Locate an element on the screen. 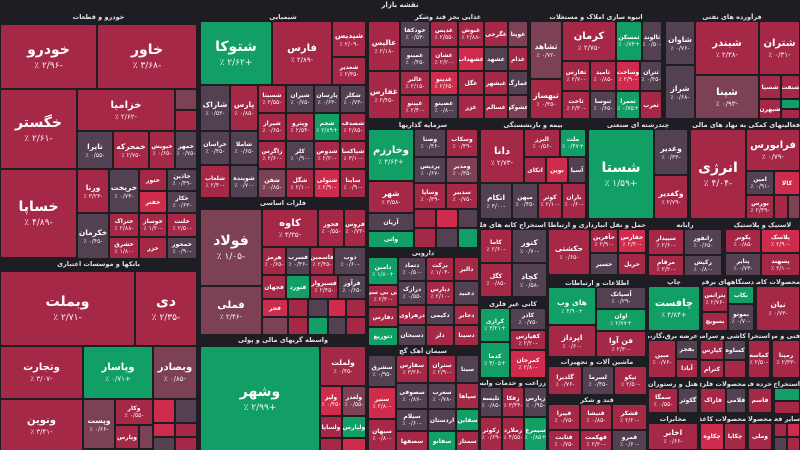  tile-بورس: بورس ٪ ۲/۴۹- is located at coordinates (760, 207).